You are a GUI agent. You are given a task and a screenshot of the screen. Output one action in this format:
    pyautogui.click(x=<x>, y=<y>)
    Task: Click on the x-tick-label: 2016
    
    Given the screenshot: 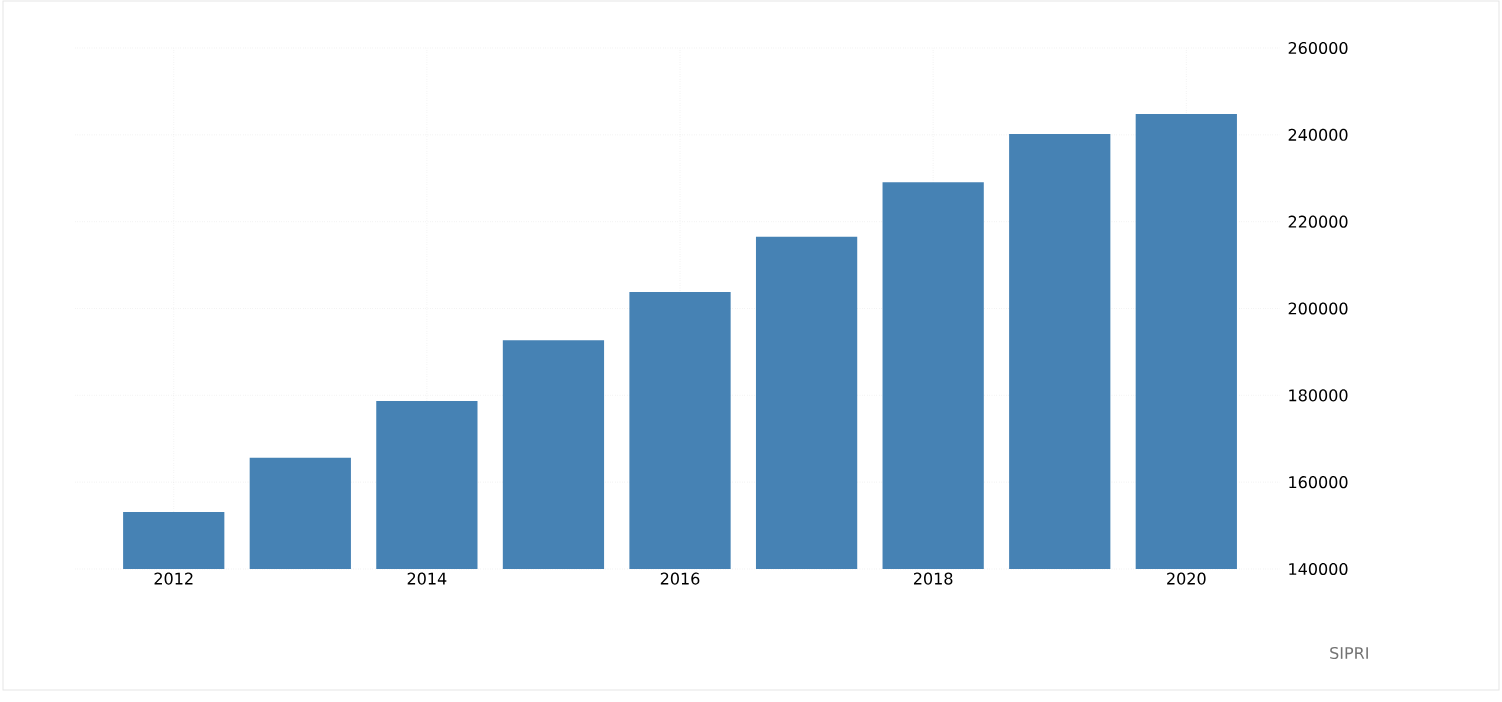 What is the action you would take?
    pyautogui.click(x=680, y=578)
    